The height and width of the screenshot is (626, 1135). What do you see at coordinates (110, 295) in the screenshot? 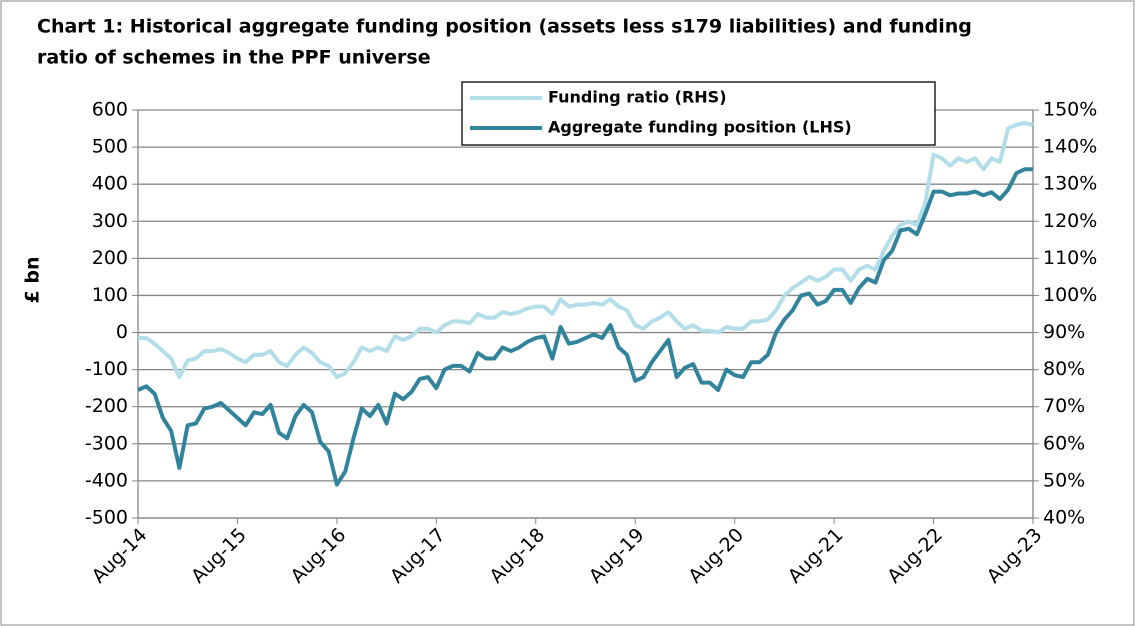
I see `y-tick-label: 100` at bounding box center [110, 295].